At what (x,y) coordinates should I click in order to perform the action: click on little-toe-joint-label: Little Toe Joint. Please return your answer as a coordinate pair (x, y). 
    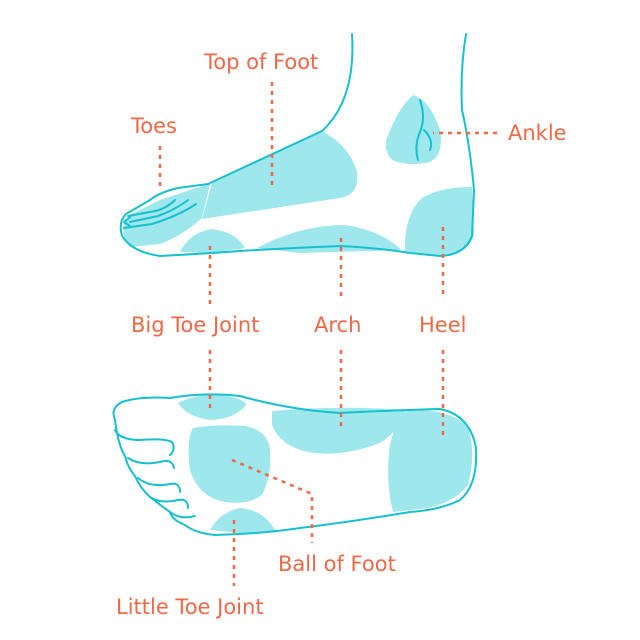
    Looking at the image, I should click on (190, 607).